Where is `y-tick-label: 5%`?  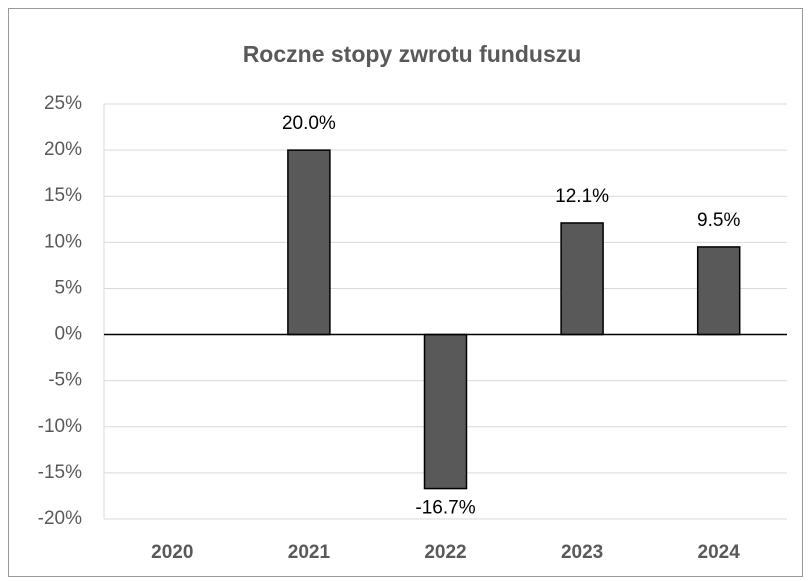
y-tick-label: 5% is located at coordinates (69, 287).